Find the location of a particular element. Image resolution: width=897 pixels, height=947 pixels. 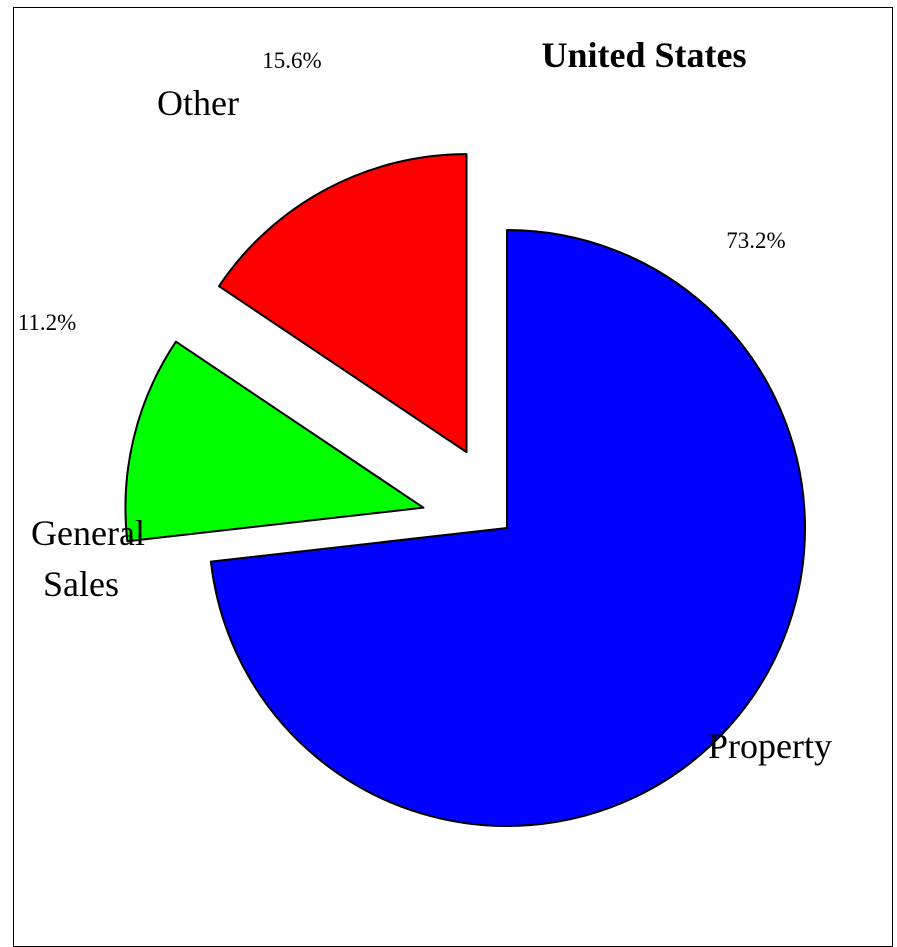

slice-label: Other is located at coordinates (198, 103).